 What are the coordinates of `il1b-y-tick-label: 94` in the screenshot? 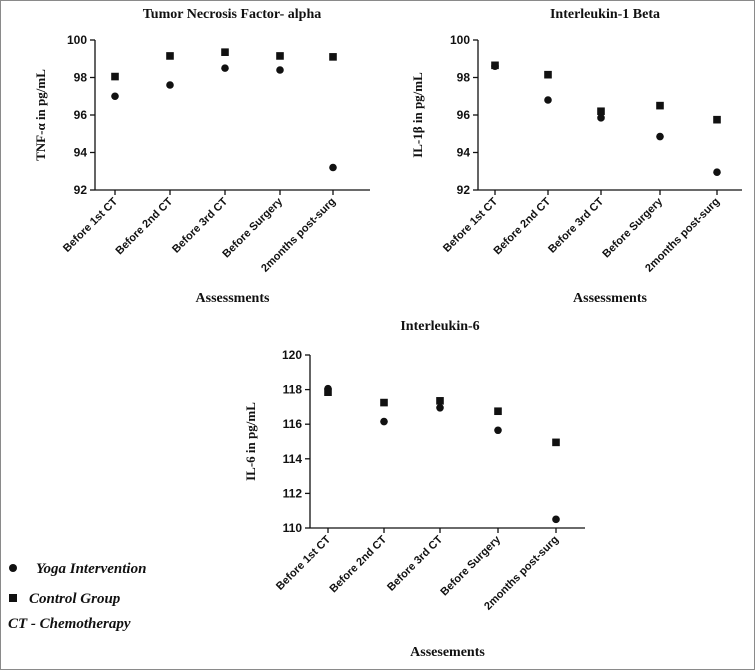 It's located at (464, 153).